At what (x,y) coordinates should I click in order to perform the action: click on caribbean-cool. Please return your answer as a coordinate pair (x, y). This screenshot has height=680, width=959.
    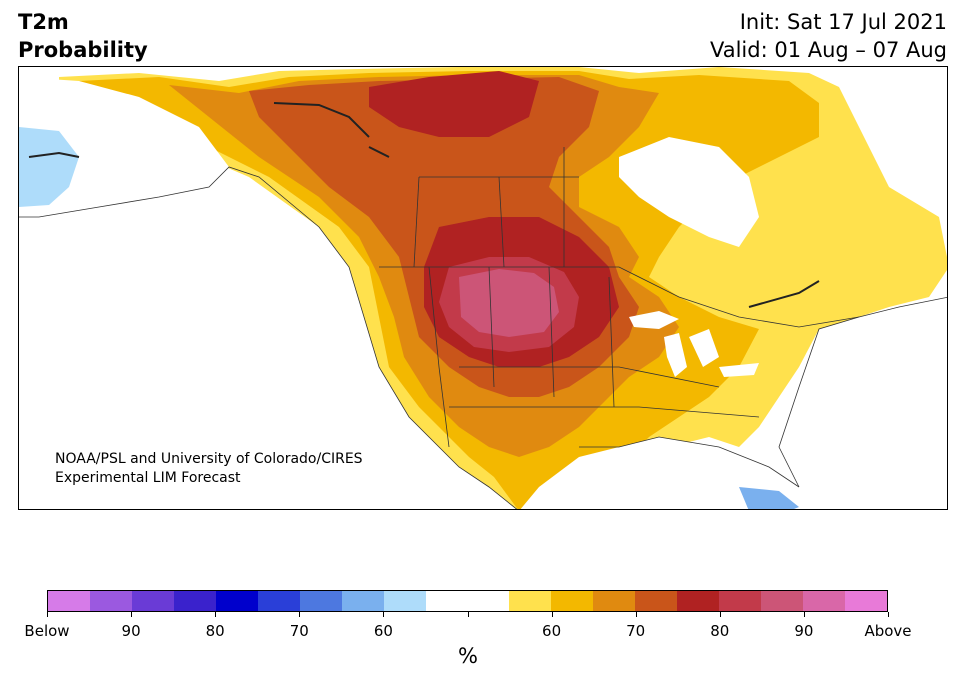
    Looking at the image, I should click on (769, 498).